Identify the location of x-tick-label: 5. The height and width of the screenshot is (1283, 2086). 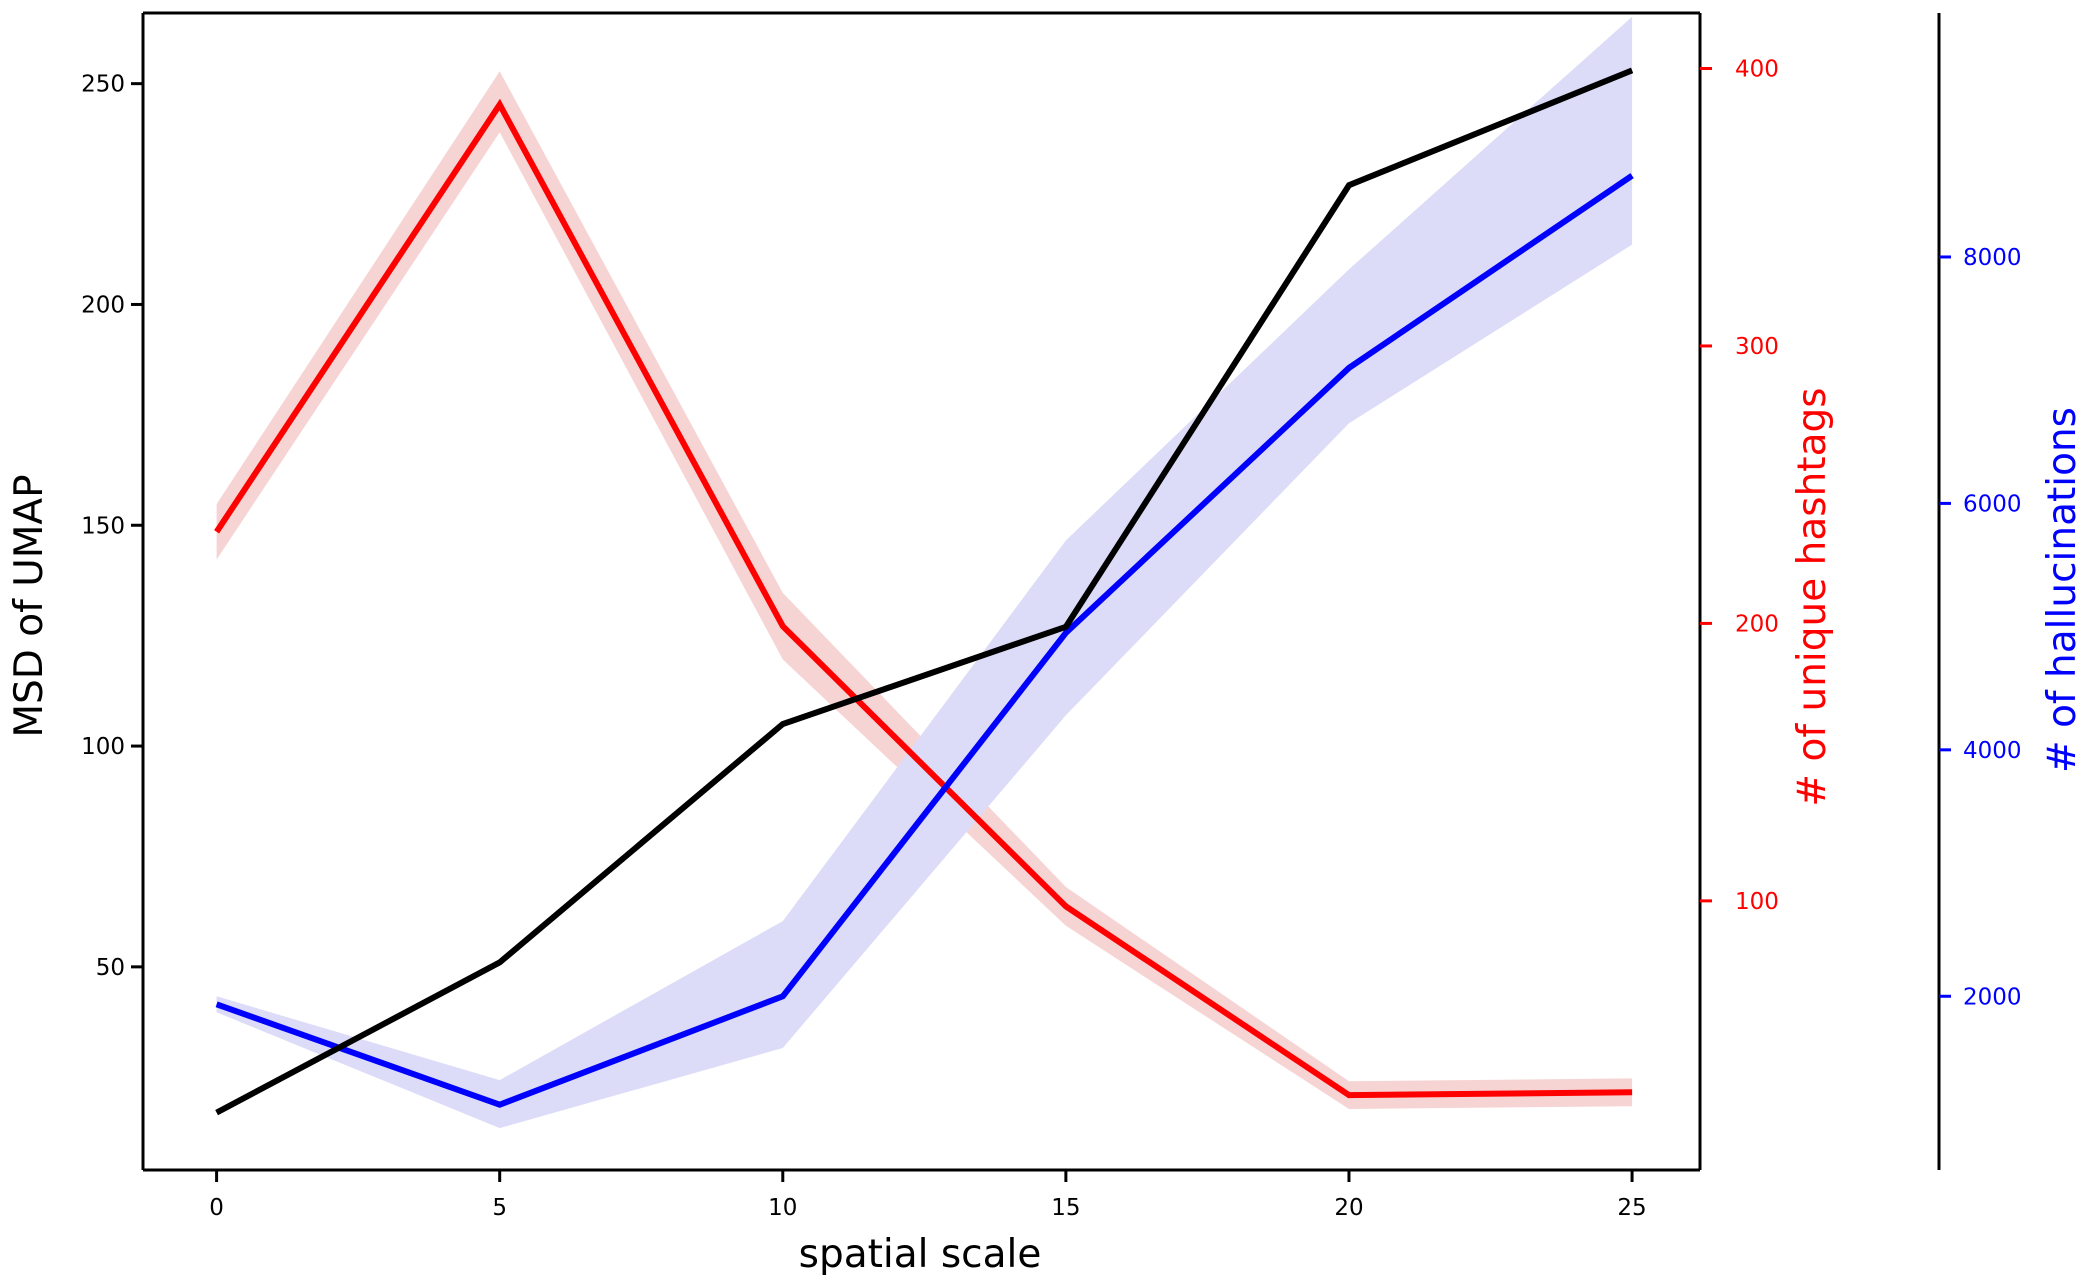
(499, 1208).